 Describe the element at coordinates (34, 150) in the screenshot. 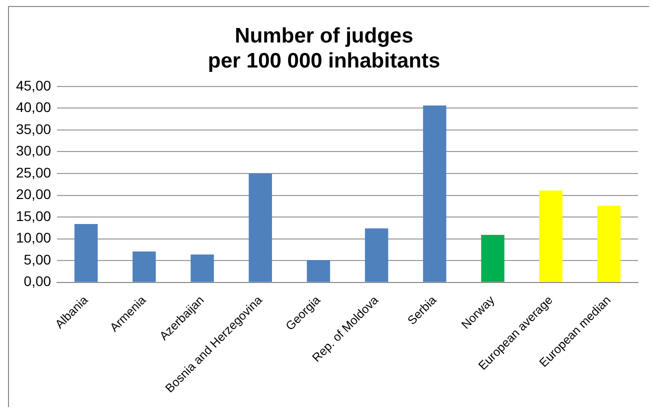

I see `y-tick-label: 30,00` at that location.